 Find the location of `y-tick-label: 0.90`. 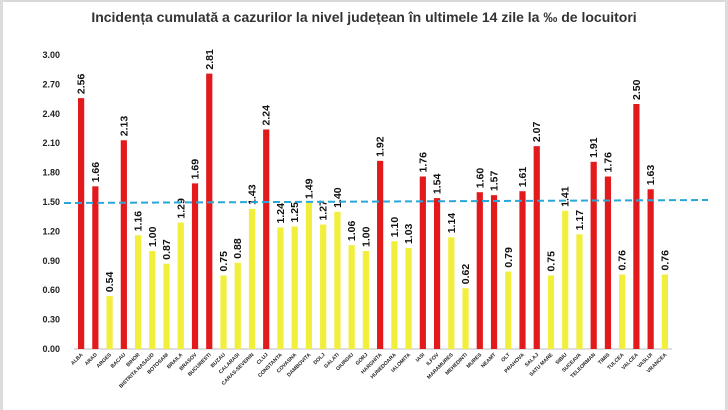

y-tick-label: 0.90 is located at coordinates (51, 261).